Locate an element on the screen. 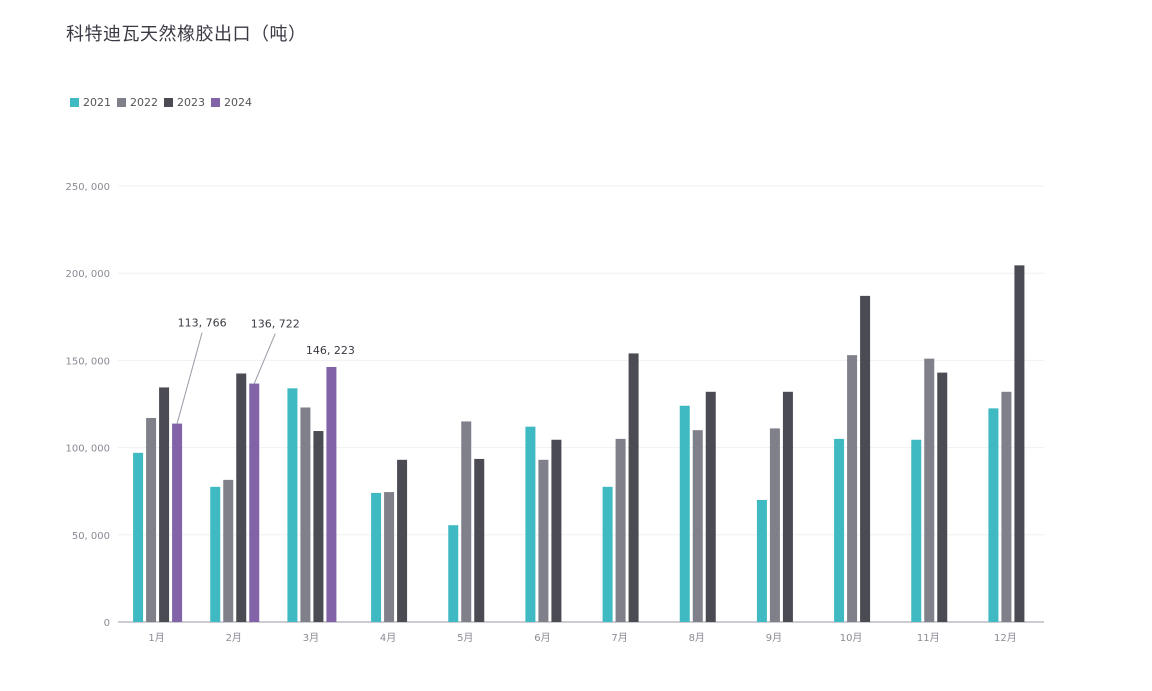 The width and height of the screenshot is (1152, 691). data-label-2024: 146, 223 is located at coordinates (330, 350).